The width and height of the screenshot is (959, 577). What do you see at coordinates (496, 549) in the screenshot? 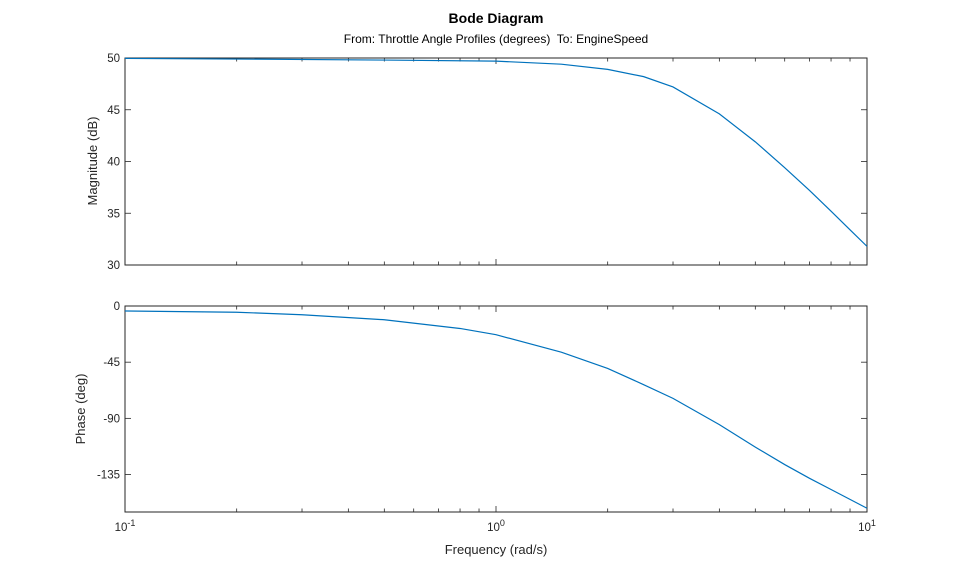
I see `x-axis-label: Frequency (rad/s)` at bounding box center [496, 549].